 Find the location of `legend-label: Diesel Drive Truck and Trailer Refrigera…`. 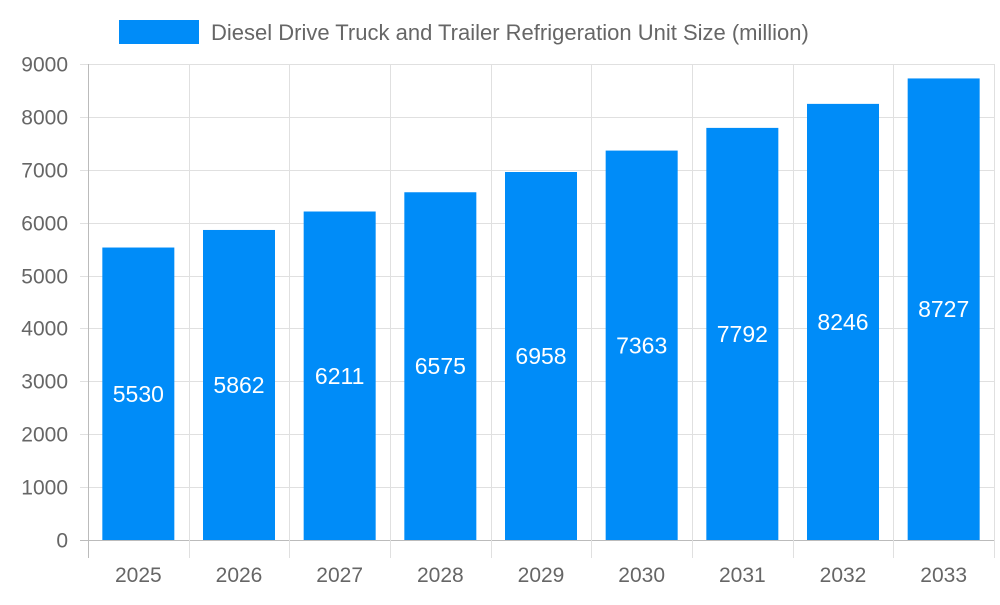

legend-label: Diesel Drive Truck and Trailer Refrigera… is located at coordinates (510, 32).